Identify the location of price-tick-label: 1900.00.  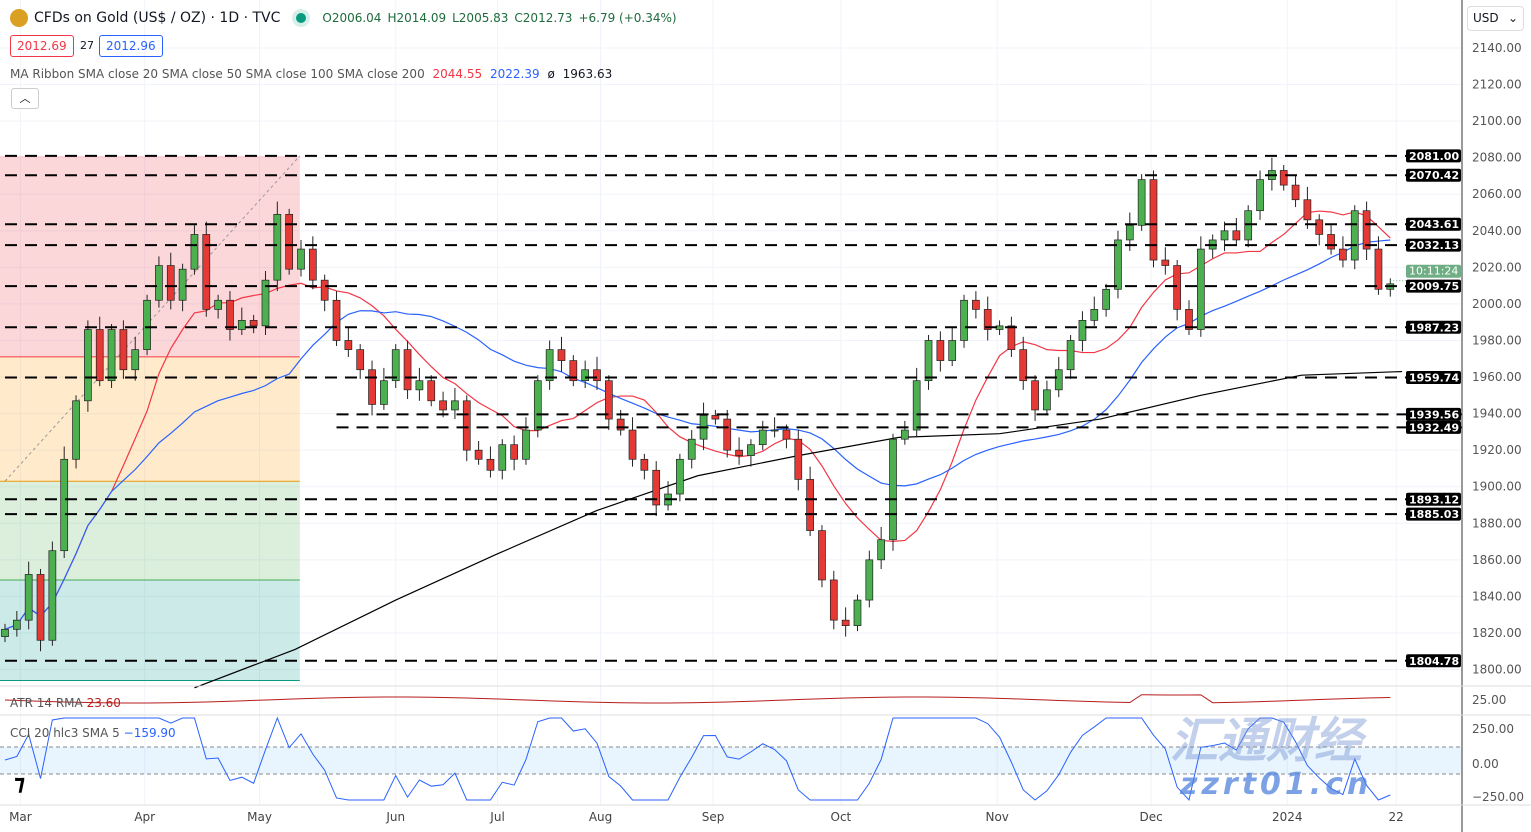
(1497, 487).